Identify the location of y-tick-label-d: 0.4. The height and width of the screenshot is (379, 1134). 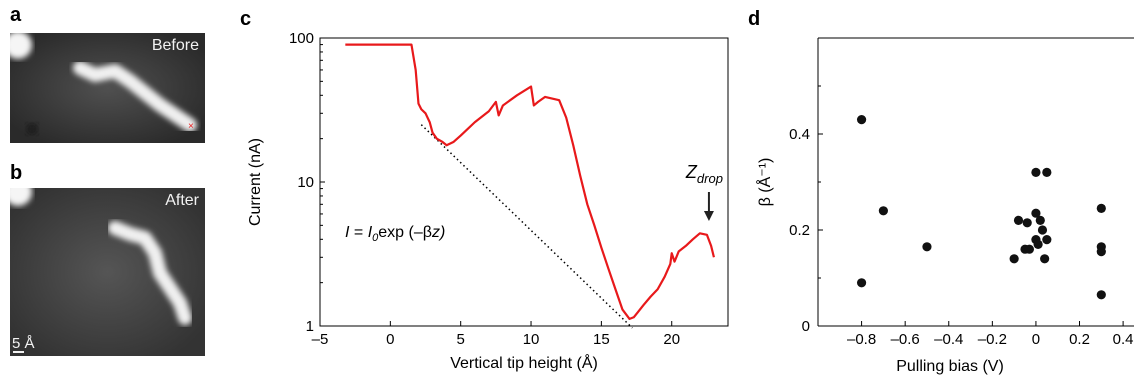
(799, 134).